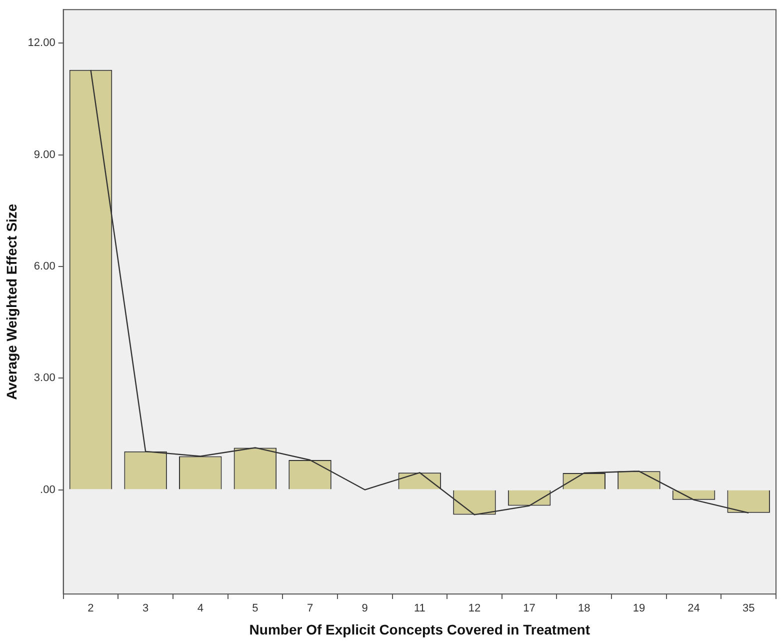 The height and width of the screenshot is (643, 784). What do you see at coordinates (48, 490) in the screenshot?
I see `y-tick-label: .00` at bounding box center [48, 490].